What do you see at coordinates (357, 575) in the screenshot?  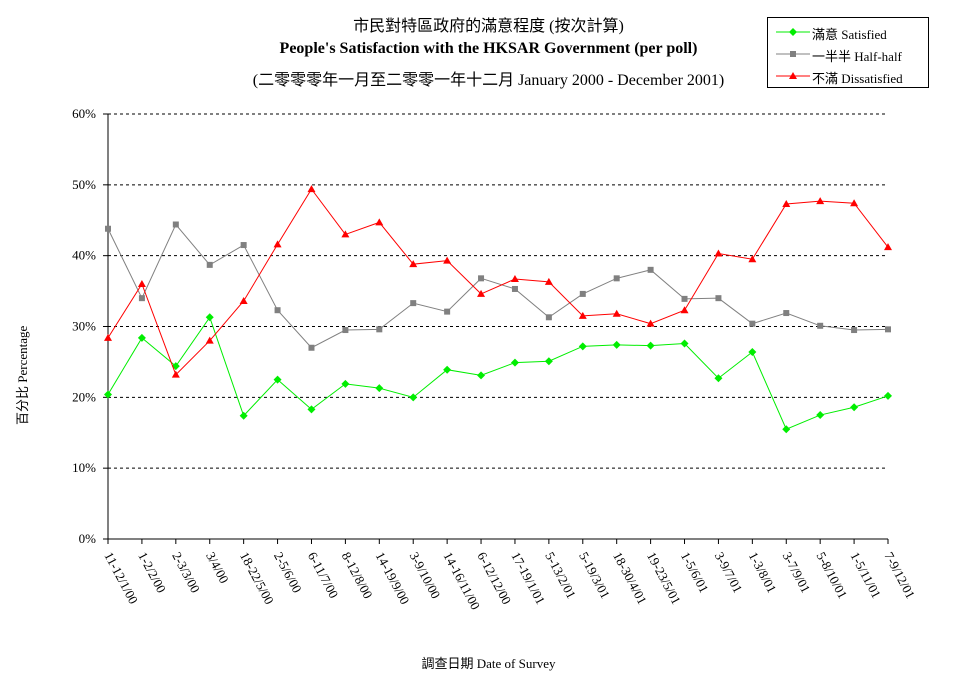 I see `x-tick-label: 8-12/8/00` at bounding box center [357, 575].